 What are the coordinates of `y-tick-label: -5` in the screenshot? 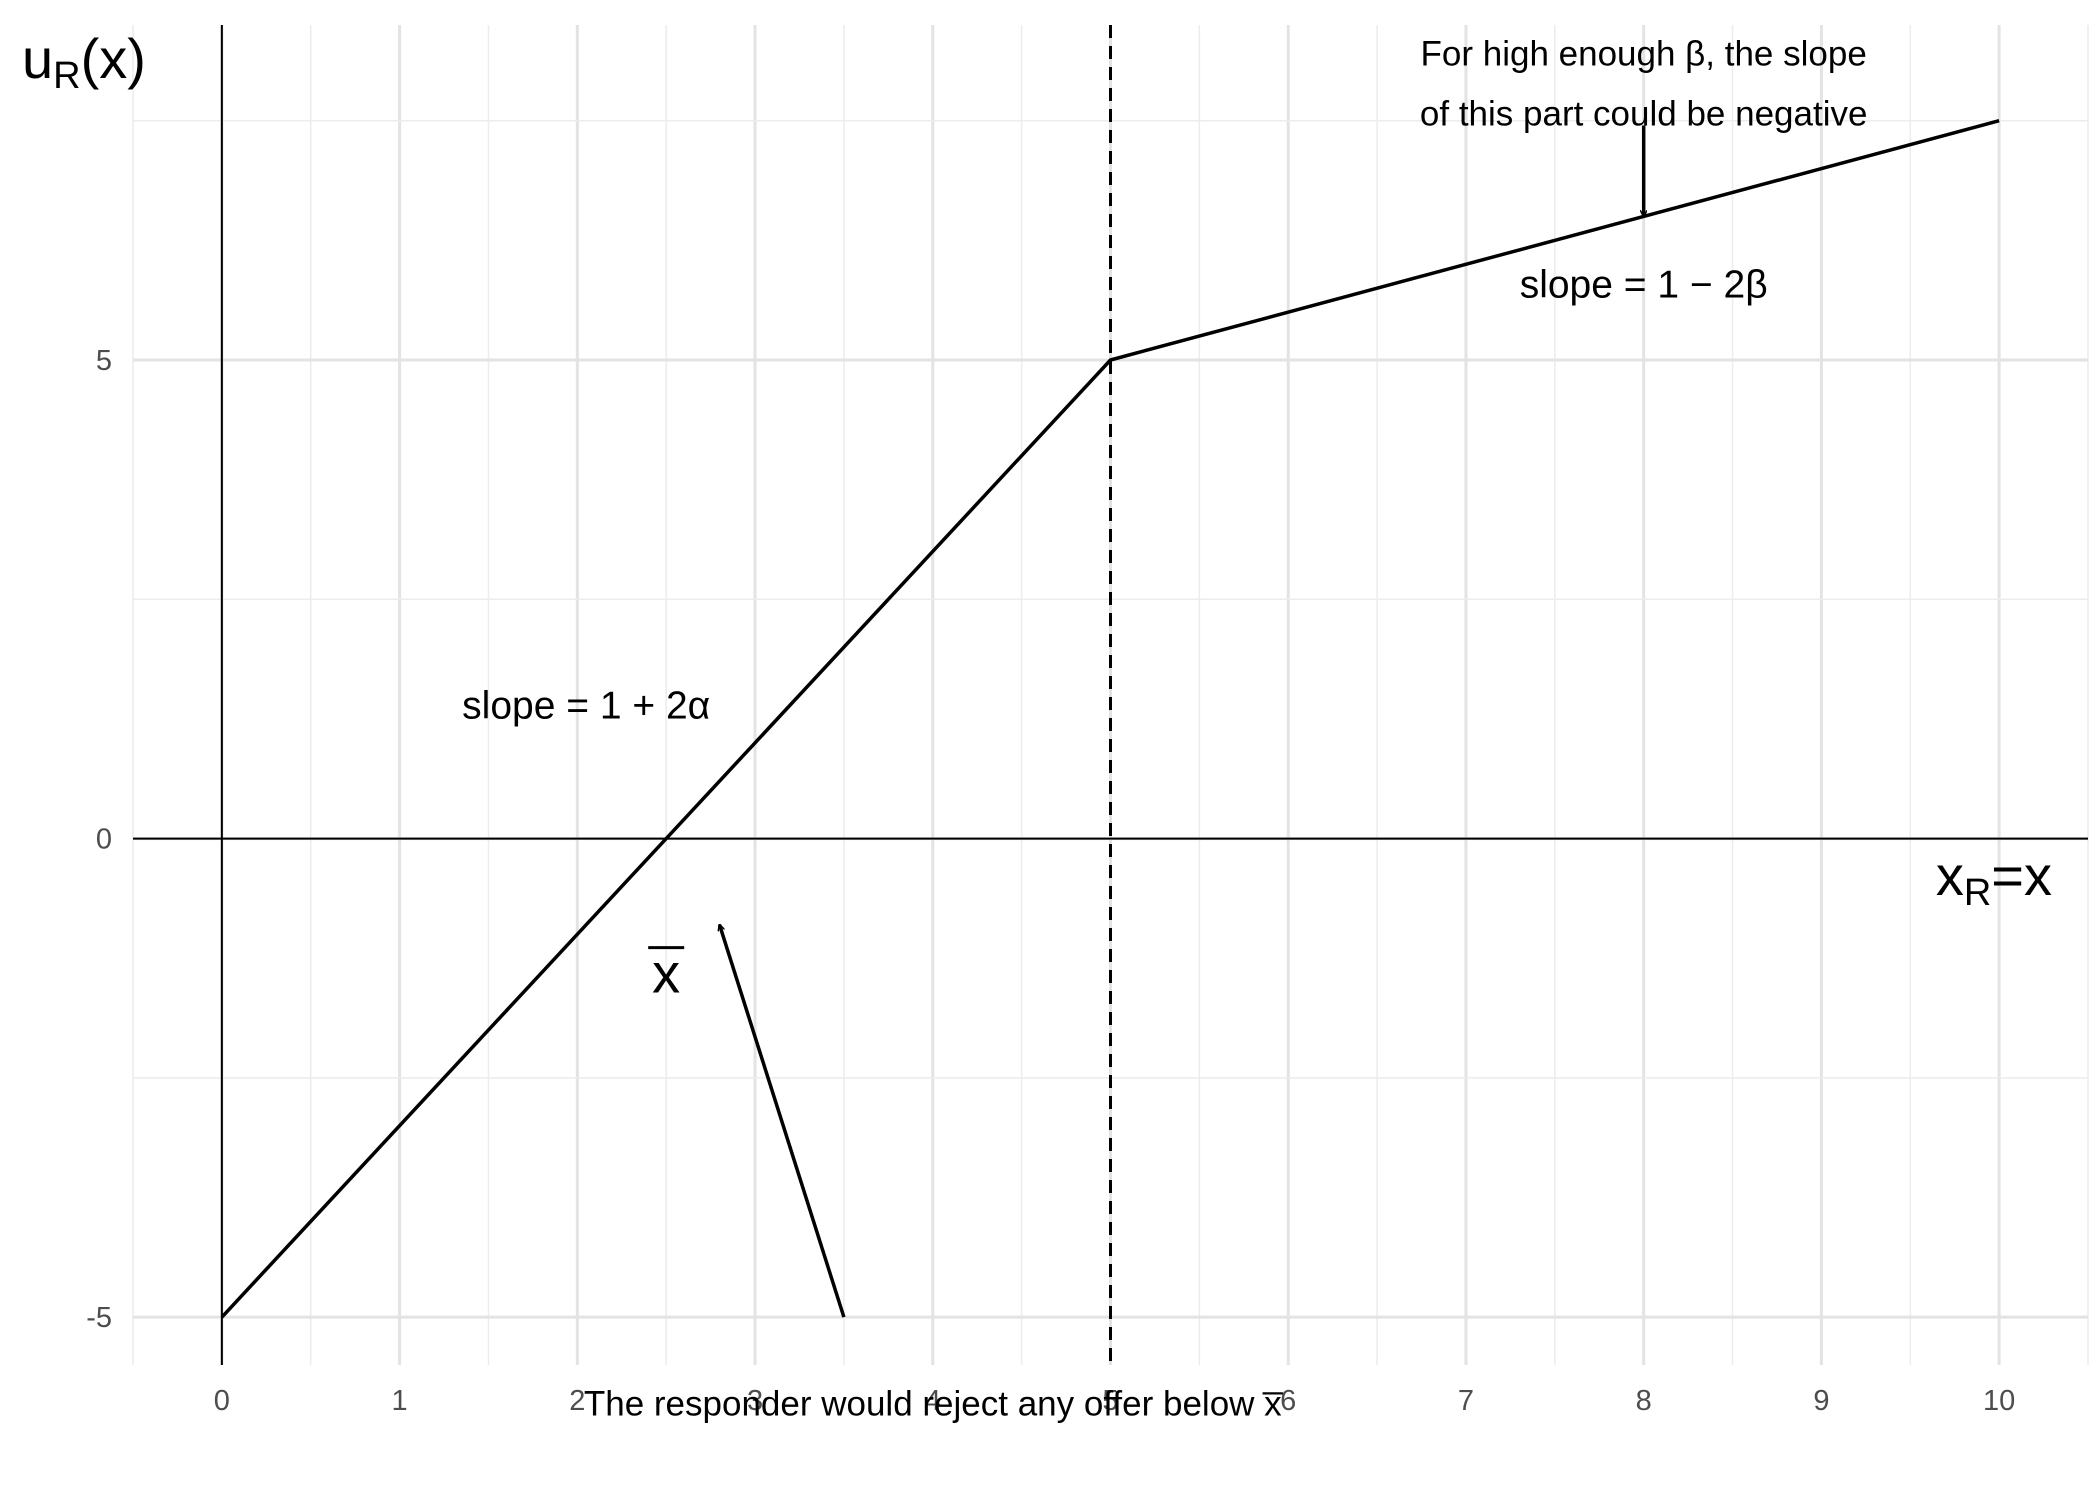 It's located at (99, 1318).